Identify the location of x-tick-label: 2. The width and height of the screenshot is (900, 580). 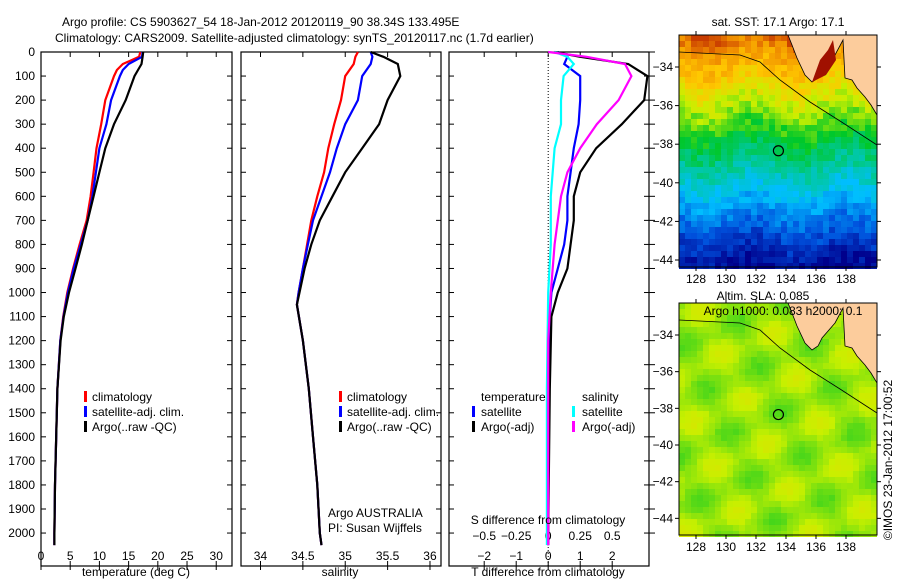
(612, 556).